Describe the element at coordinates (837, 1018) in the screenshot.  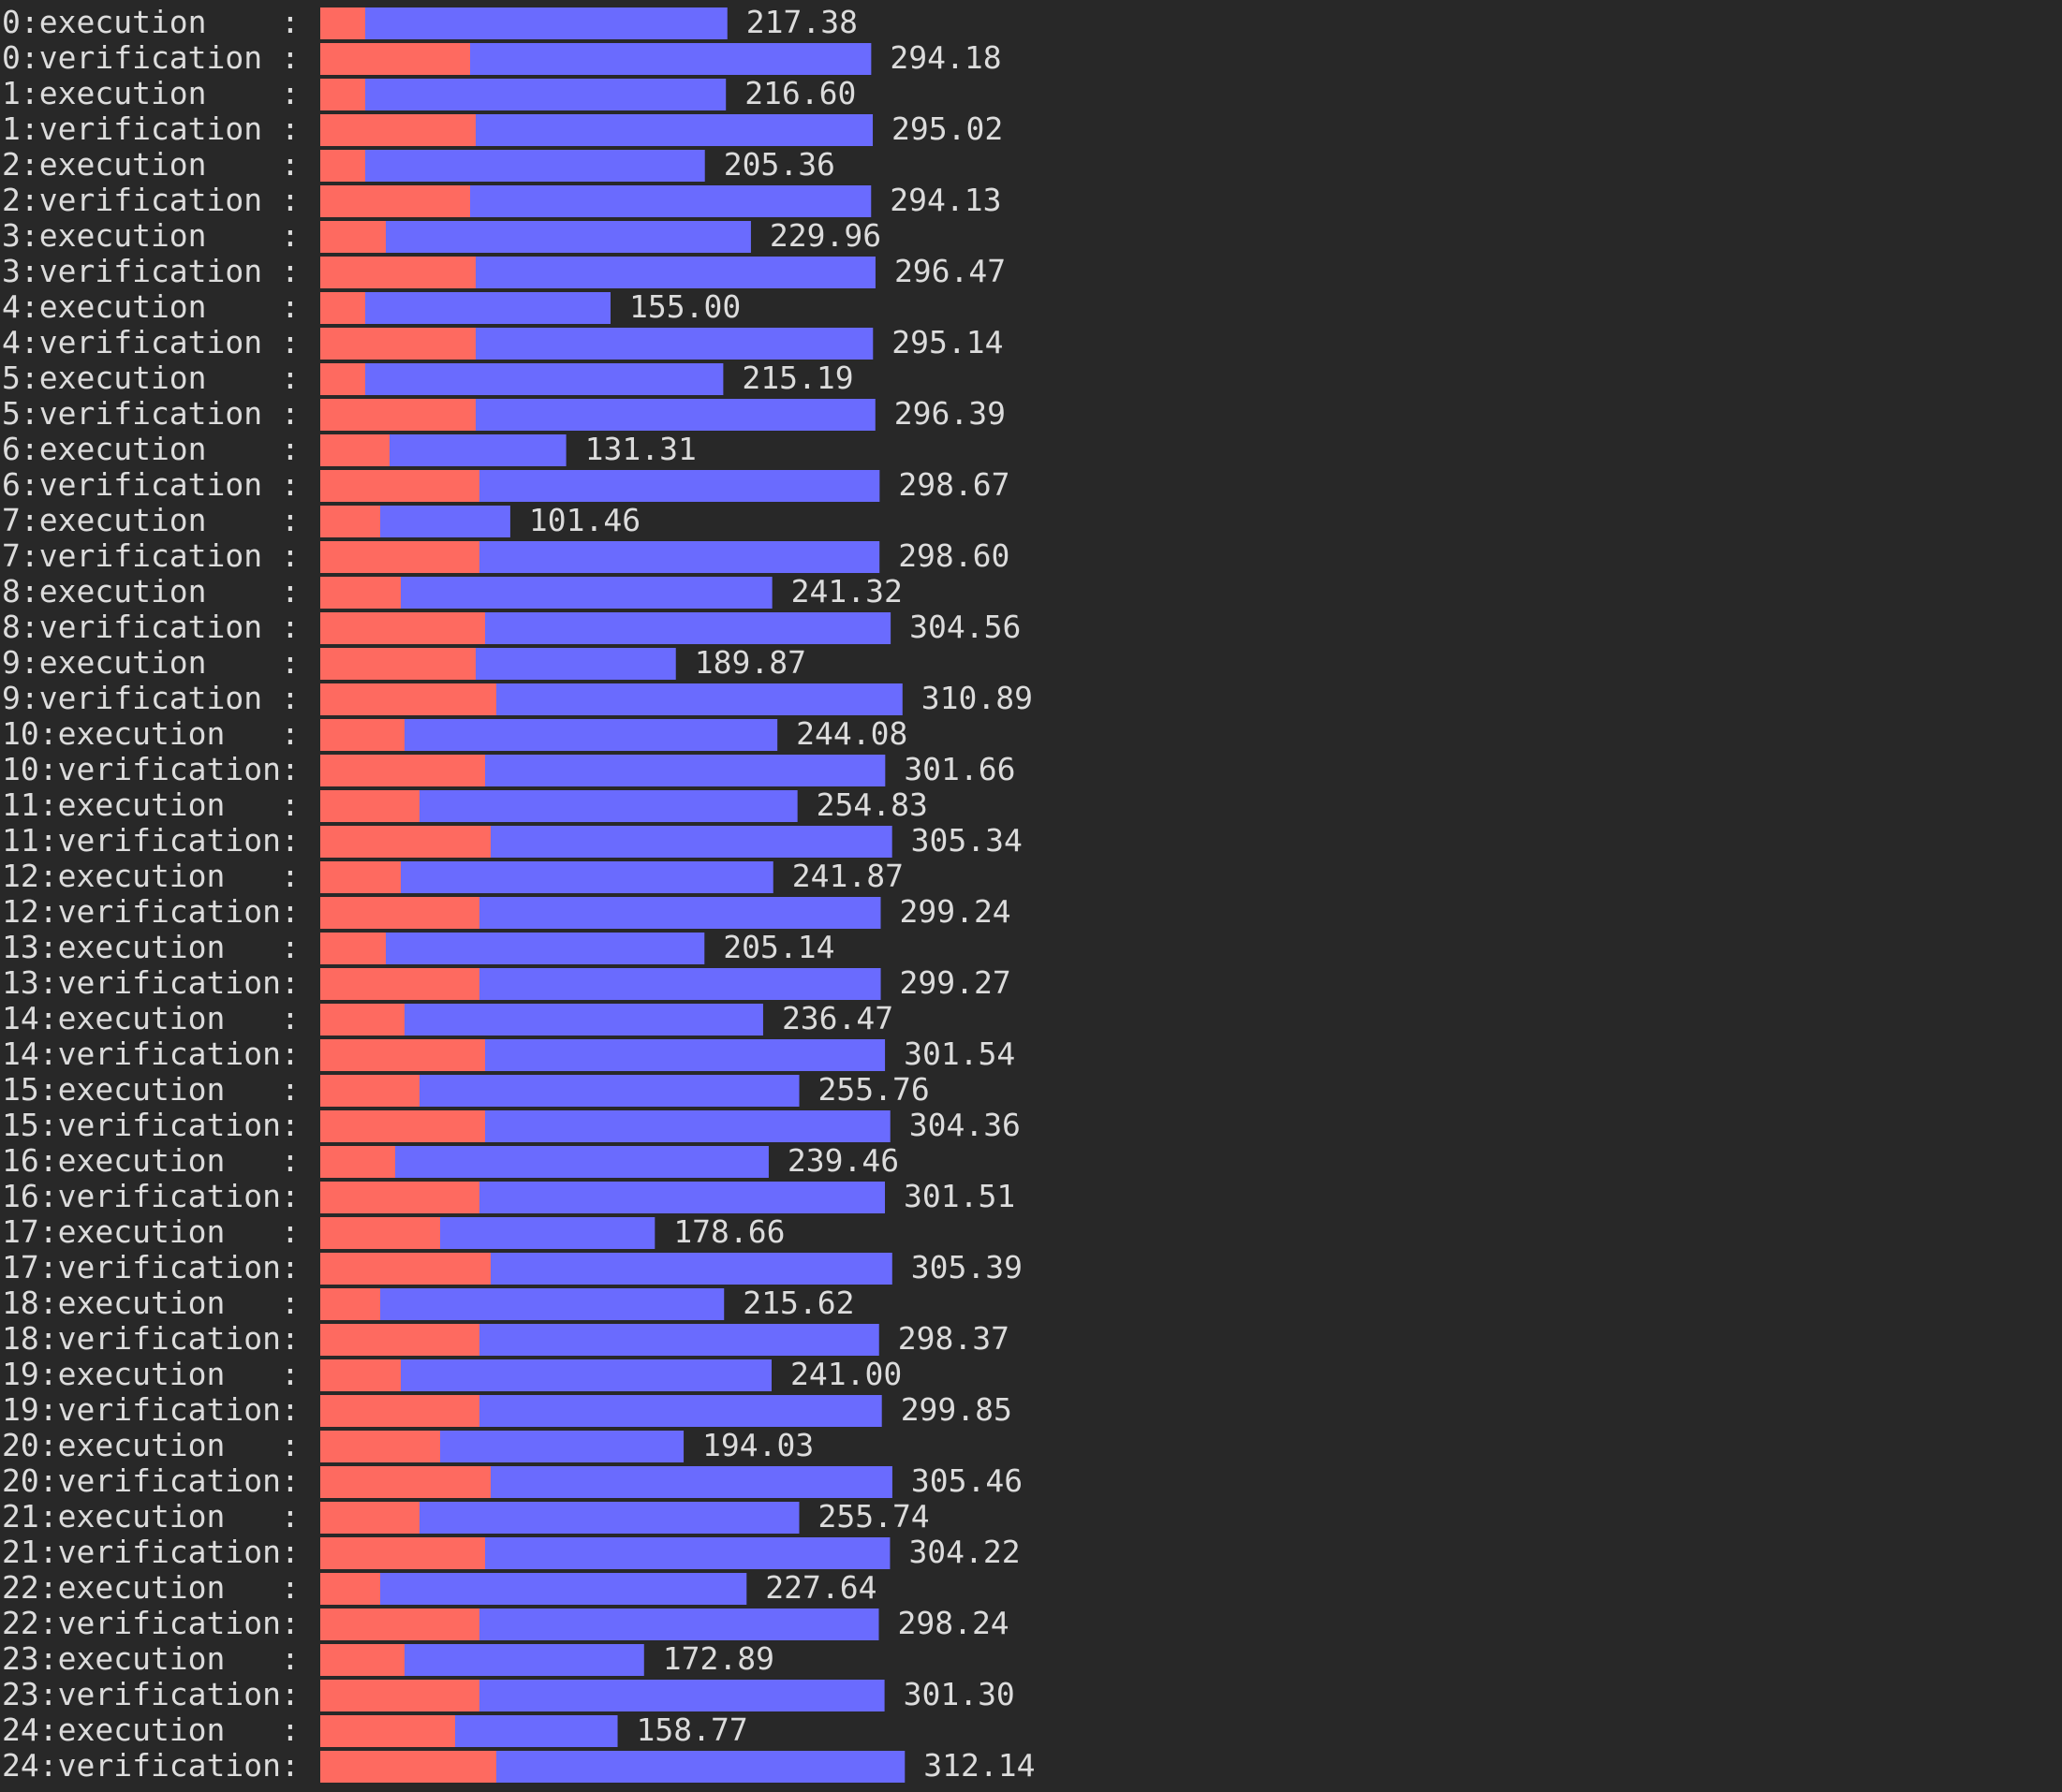
I see `total-value-label: 236.47` at that location.